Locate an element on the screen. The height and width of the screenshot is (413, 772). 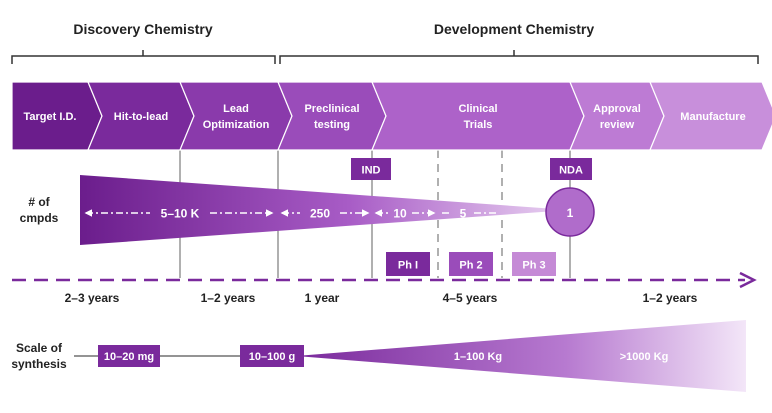
stage-label-clinical-trials-line1: Clinical is located at coordinates (477, 109).